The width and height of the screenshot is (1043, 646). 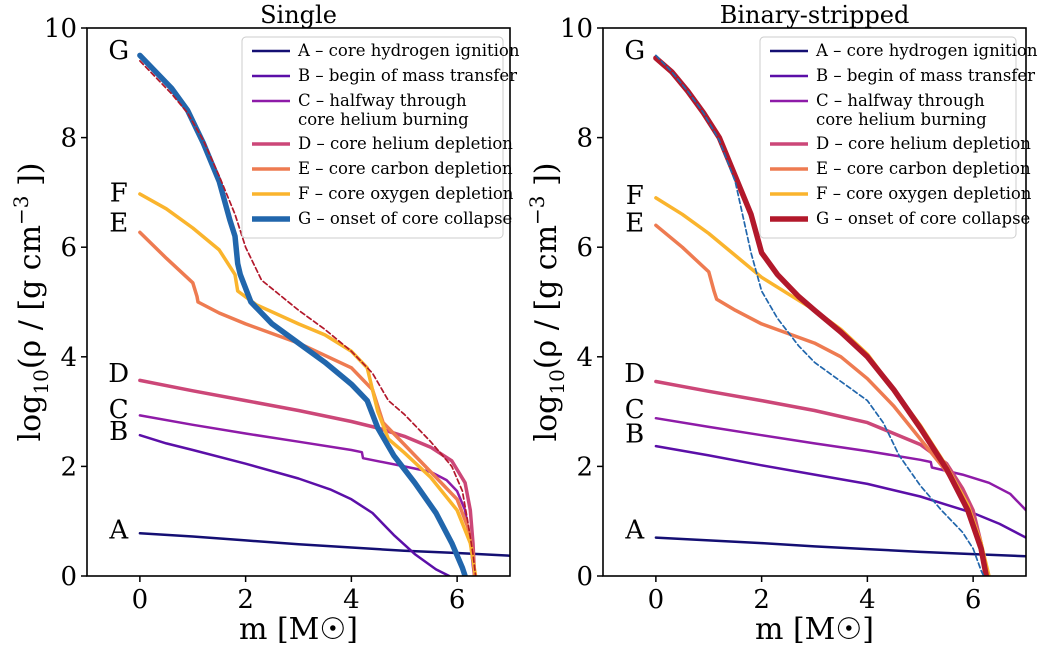 I want to click on chart-title: Single, so click(x=298, y=15).